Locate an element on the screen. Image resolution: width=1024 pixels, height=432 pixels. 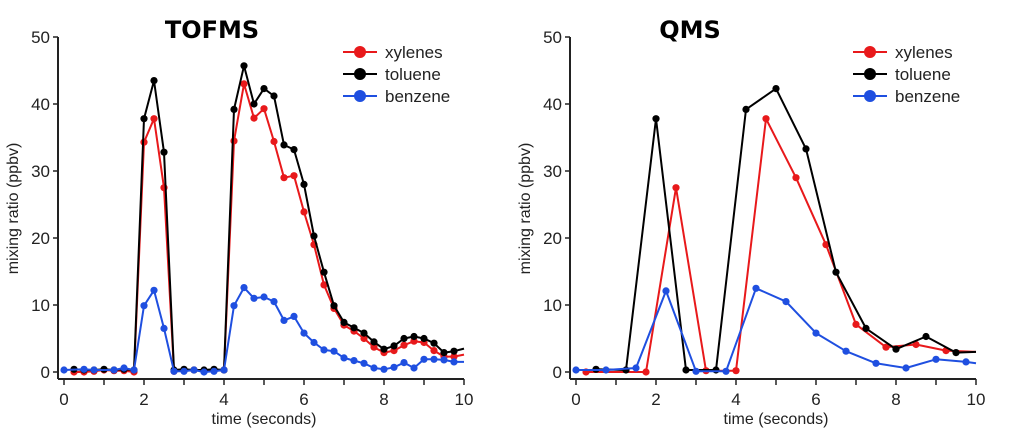
legend-label: toluene is located at coordinates (923, 74).